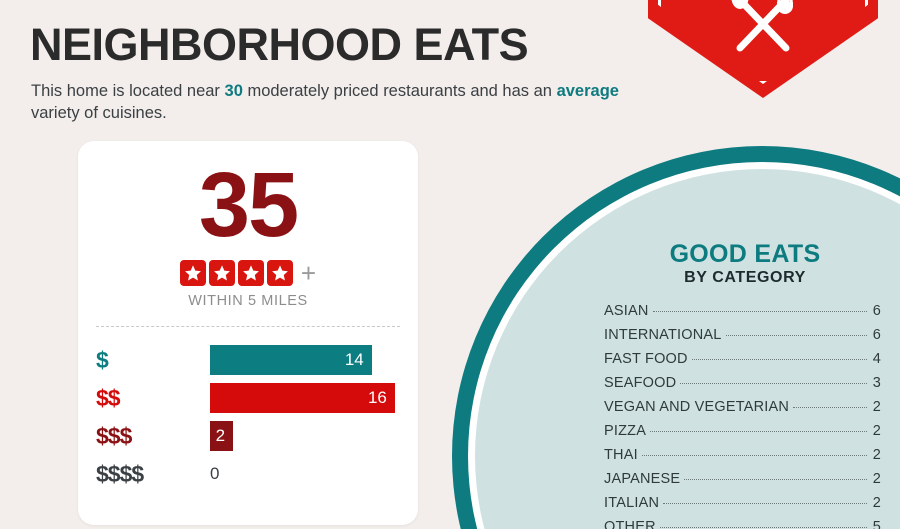 The height and width of the screenshot is (529, 900). What do you see at coordinates (108, 397) in the screenshot?
I see `bar-category-label: $$` at bounding box center [108, 397].